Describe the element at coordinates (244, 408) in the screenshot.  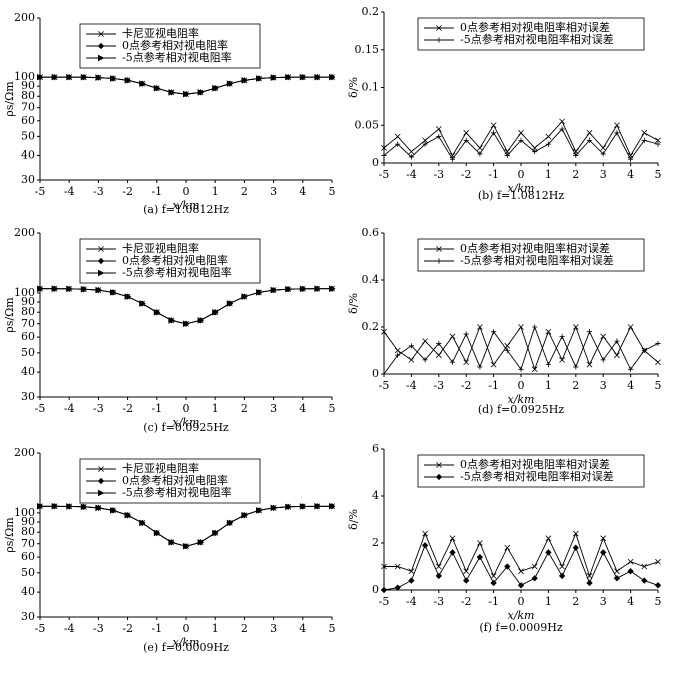
I see `x-tick-label: 2` at that location.